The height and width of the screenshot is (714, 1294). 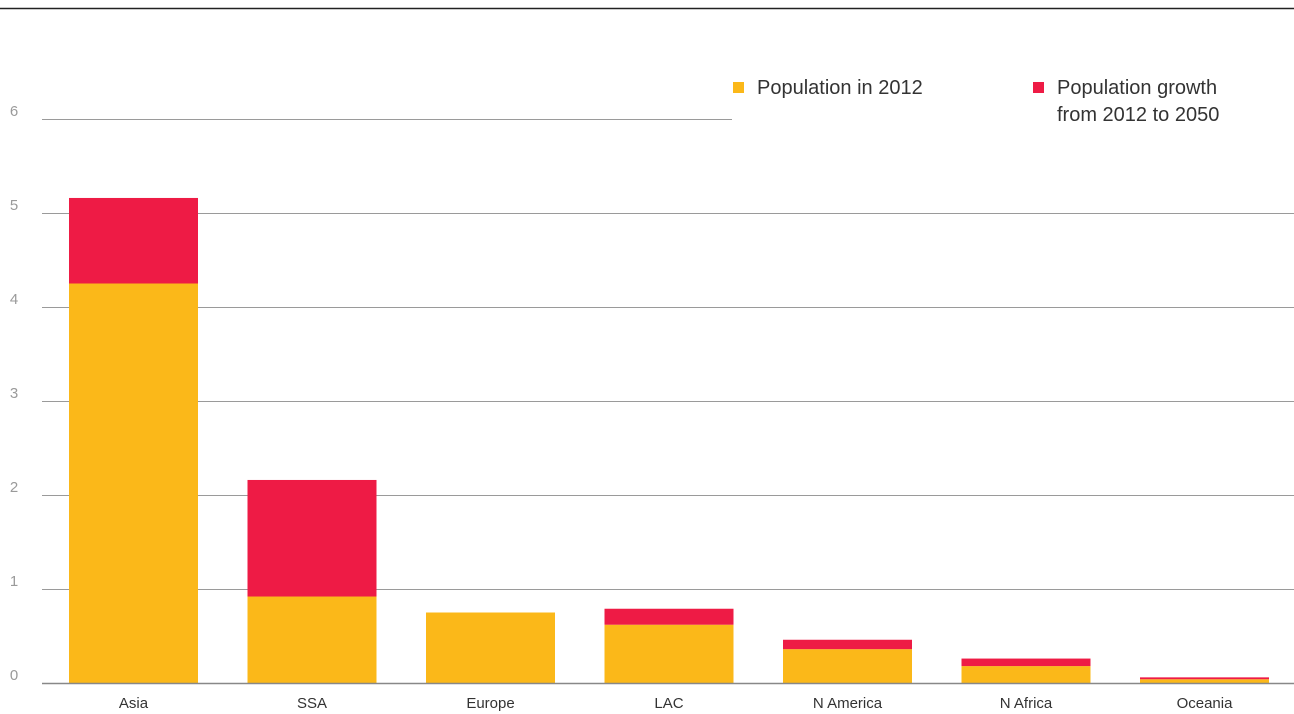 What do you see at coordinates (14, 111) in the screenshot?
I see `y-tick-label: 6` at bounding box center [14, 111].